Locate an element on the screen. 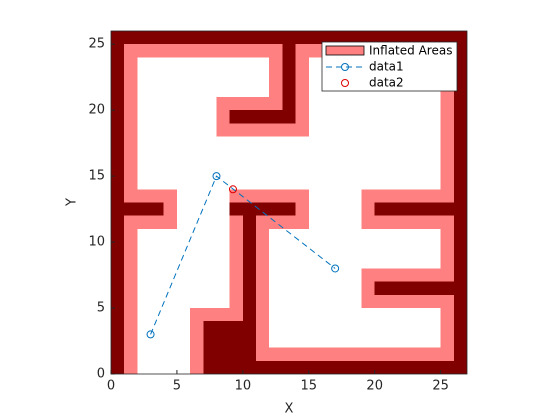 The height and width of the screenshot is (420, 560). legend-label: Inflated Areas is located at coordinates (410, 51).